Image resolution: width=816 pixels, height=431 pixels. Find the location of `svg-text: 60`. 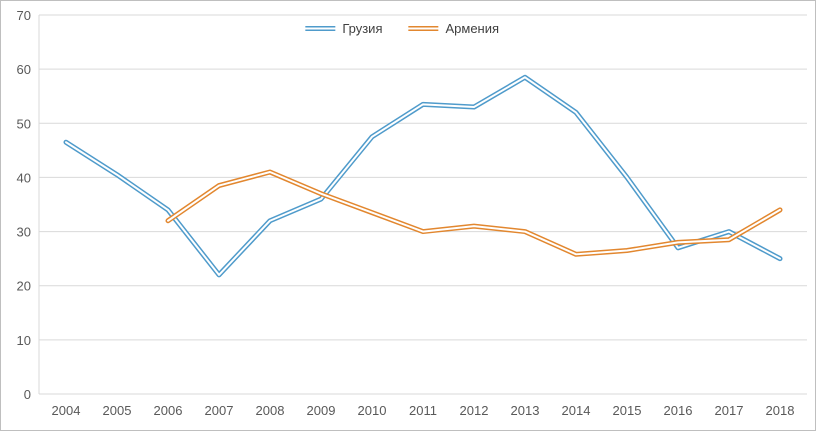

svg-text: 60 is located at coordinates (24, 69).